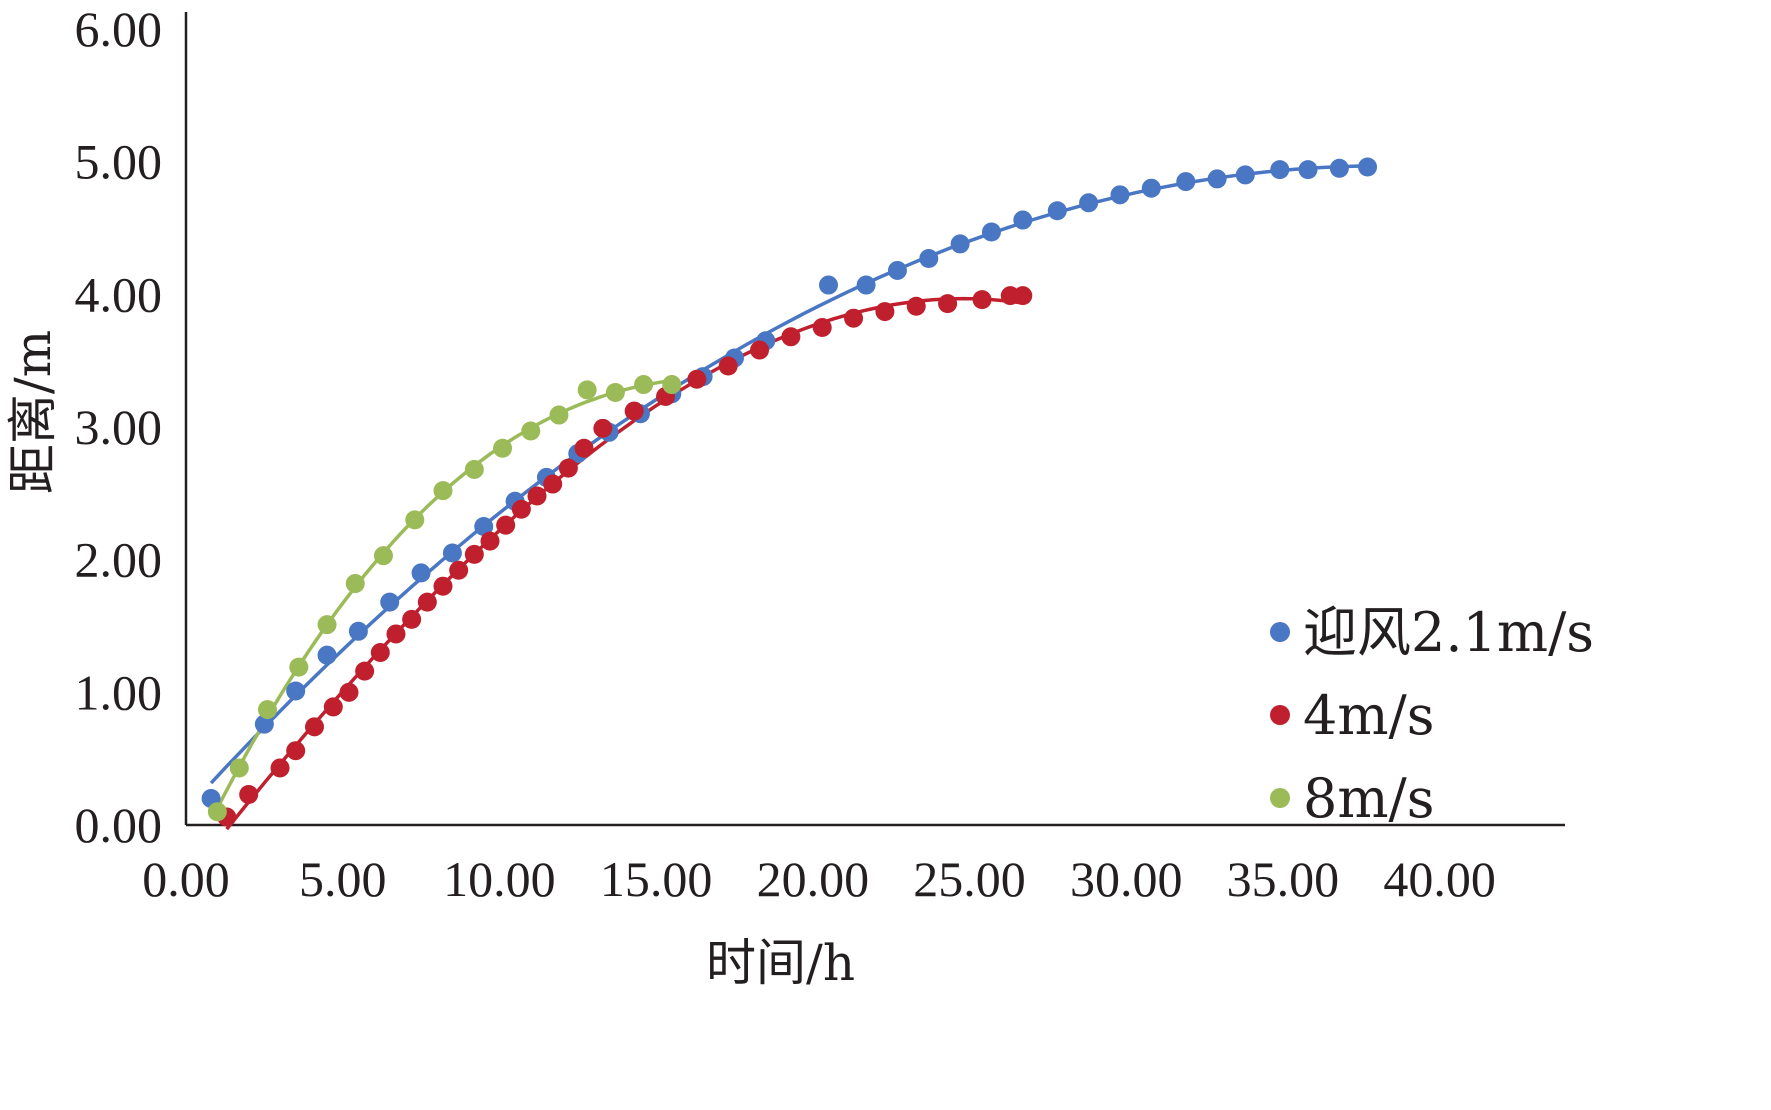  What do you see at coordinates (119, 560) in the screenshot?
I see `y-tick-label: 2.00` at bounding box center [119, 560].